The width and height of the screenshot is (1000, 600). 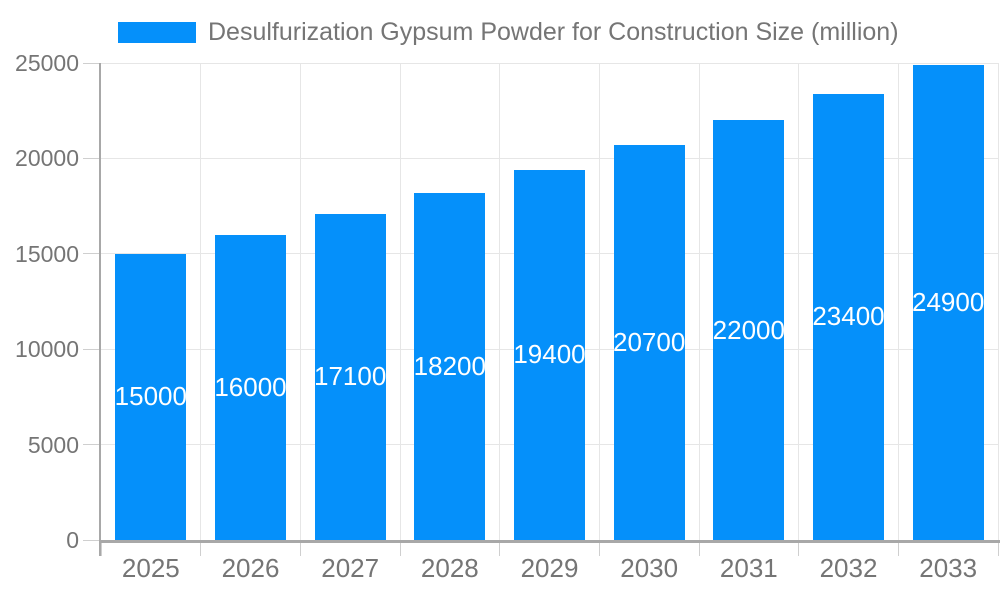 What do you see at coordinates (47, 253) in the screenshot?
I see `y-axis-label: 15000` at bounding box center [47, 253].